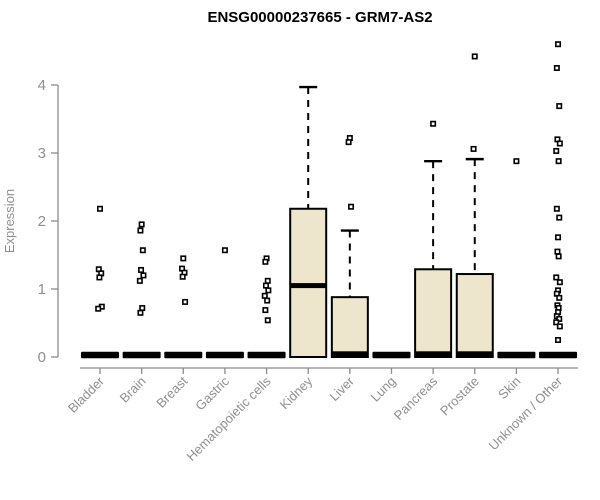 The height and width of the screenshot is (500, 600). Describe the element at coordinates (42, 357) in the screenshot. I see `y-tick-label: 0` at that location.